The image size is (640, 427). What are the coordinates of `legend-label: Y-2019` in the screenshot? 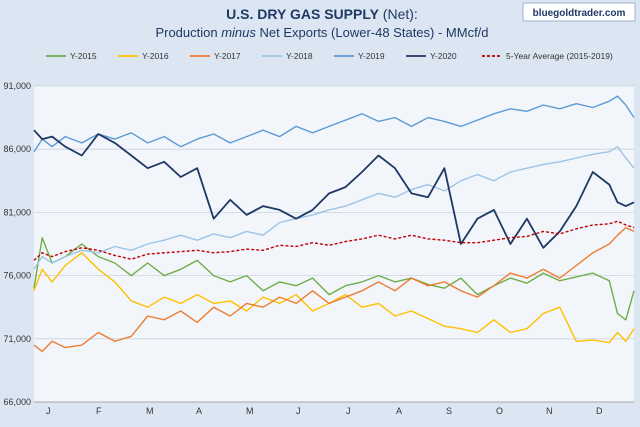 It's located at (371, 56).